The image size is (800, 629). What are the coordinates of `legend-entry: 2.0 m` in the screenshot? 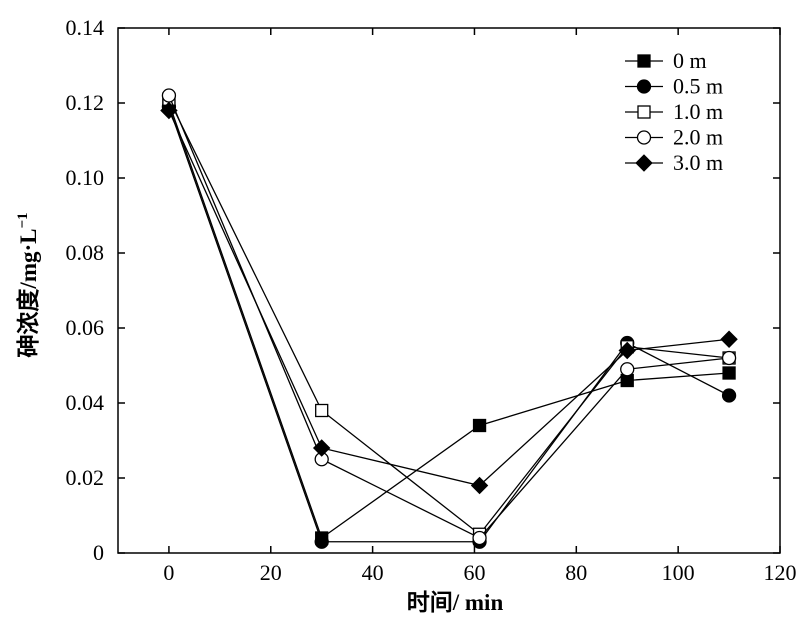 It's located at (674, 137).